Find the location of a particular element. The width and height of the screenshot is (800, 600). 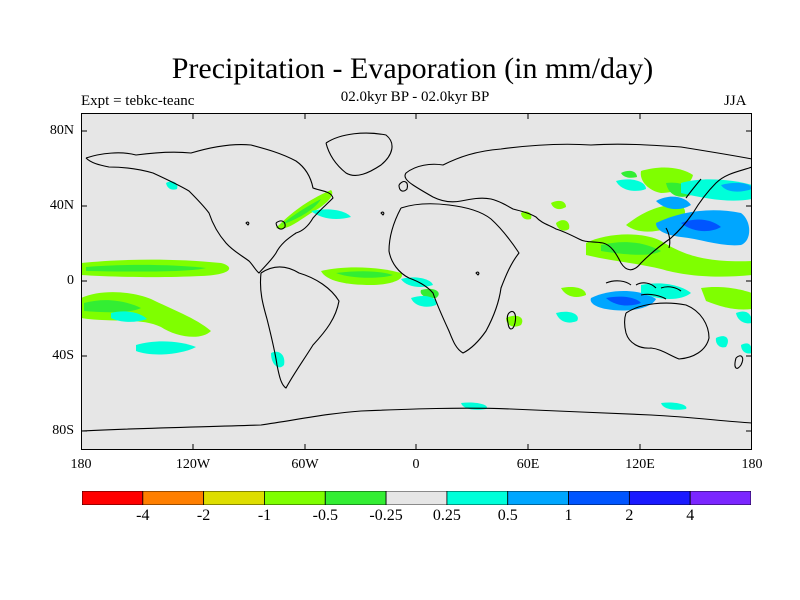

colorbar-label: 4 is located at coordinates (690, 515).